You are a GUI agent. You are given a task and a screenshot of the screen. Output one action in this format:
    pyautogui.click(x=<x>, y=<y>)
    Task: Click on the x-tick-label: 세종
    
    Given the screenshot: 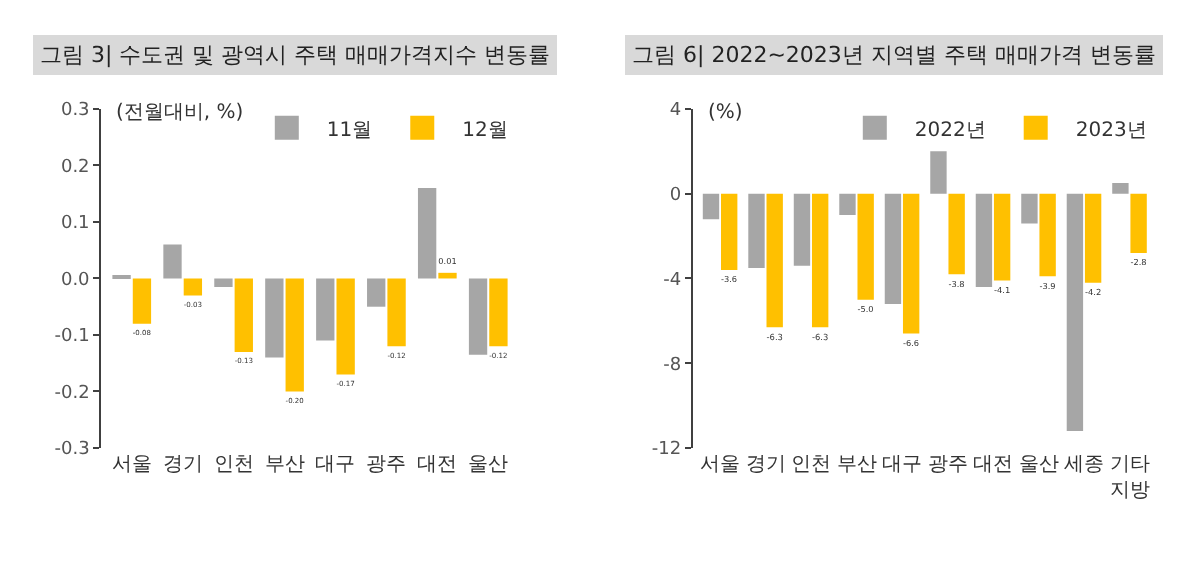 What is the action you would take?
    pyautogui.click(x=1084, y=464)
    